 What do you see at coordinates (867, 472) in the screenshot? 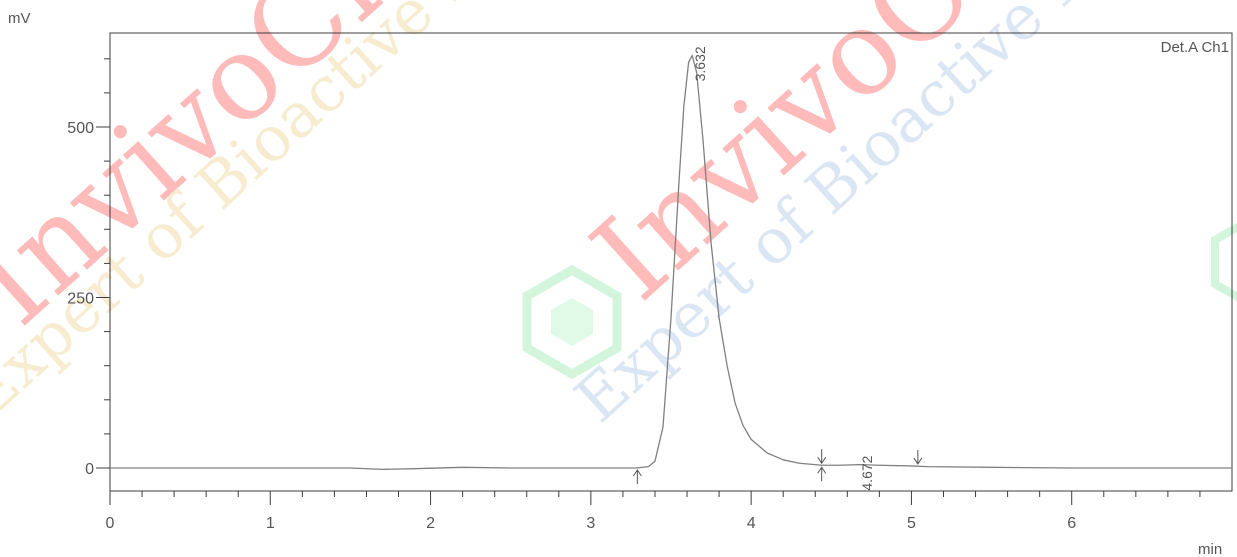
I see `peak-rt-label: 4.672` at bounding box center [867, 472].